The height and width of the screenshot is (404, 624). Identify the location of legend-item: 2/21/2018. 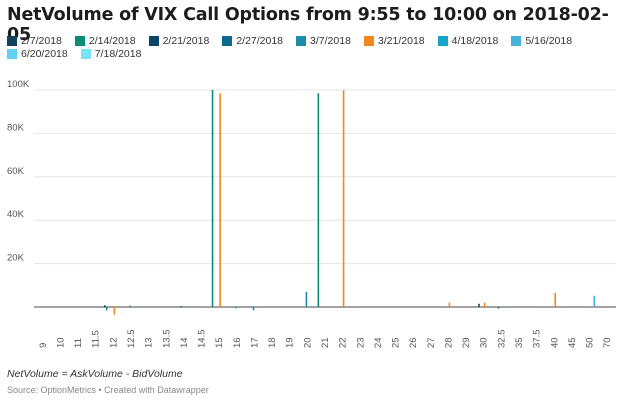
(179, 41).